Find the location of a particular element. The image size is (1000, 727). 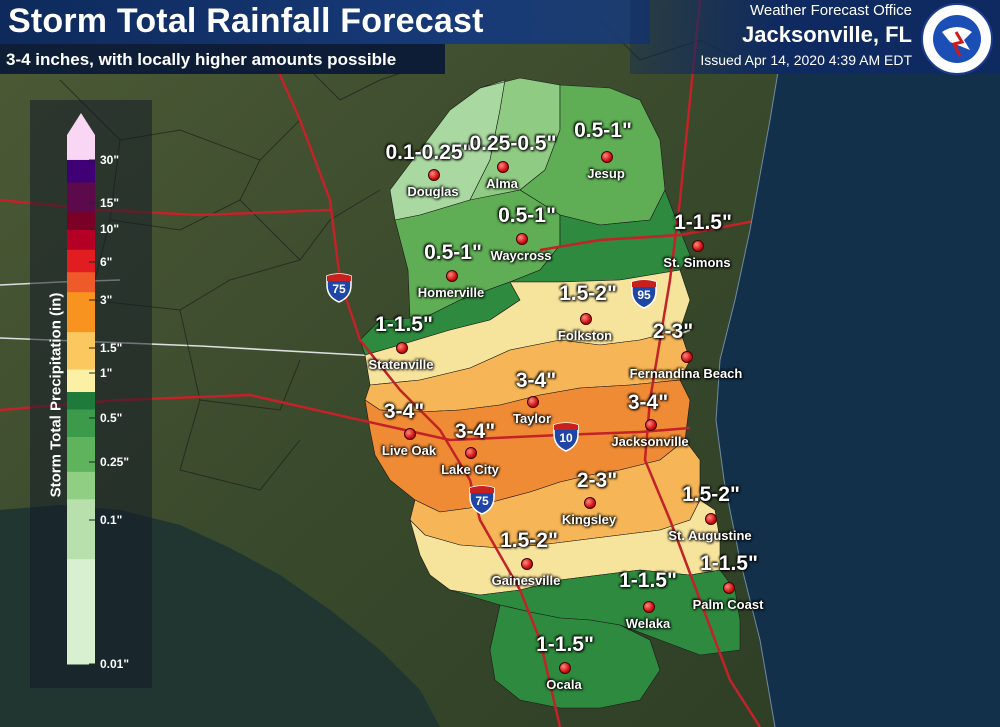

subtitle-banner is located at coordinates (222, 59).